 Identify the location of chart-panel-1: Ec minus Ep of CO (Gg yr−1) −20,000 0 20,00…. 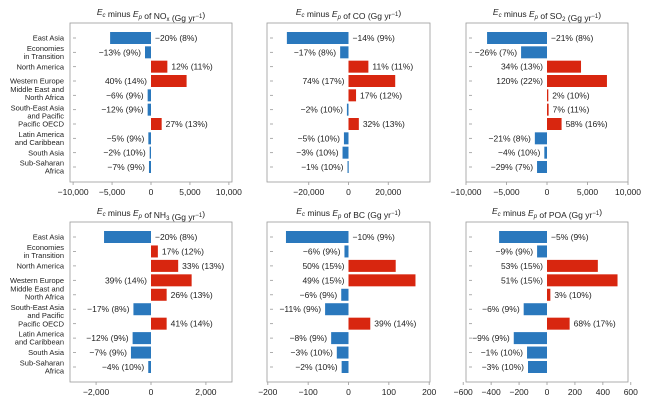
(348, 102).